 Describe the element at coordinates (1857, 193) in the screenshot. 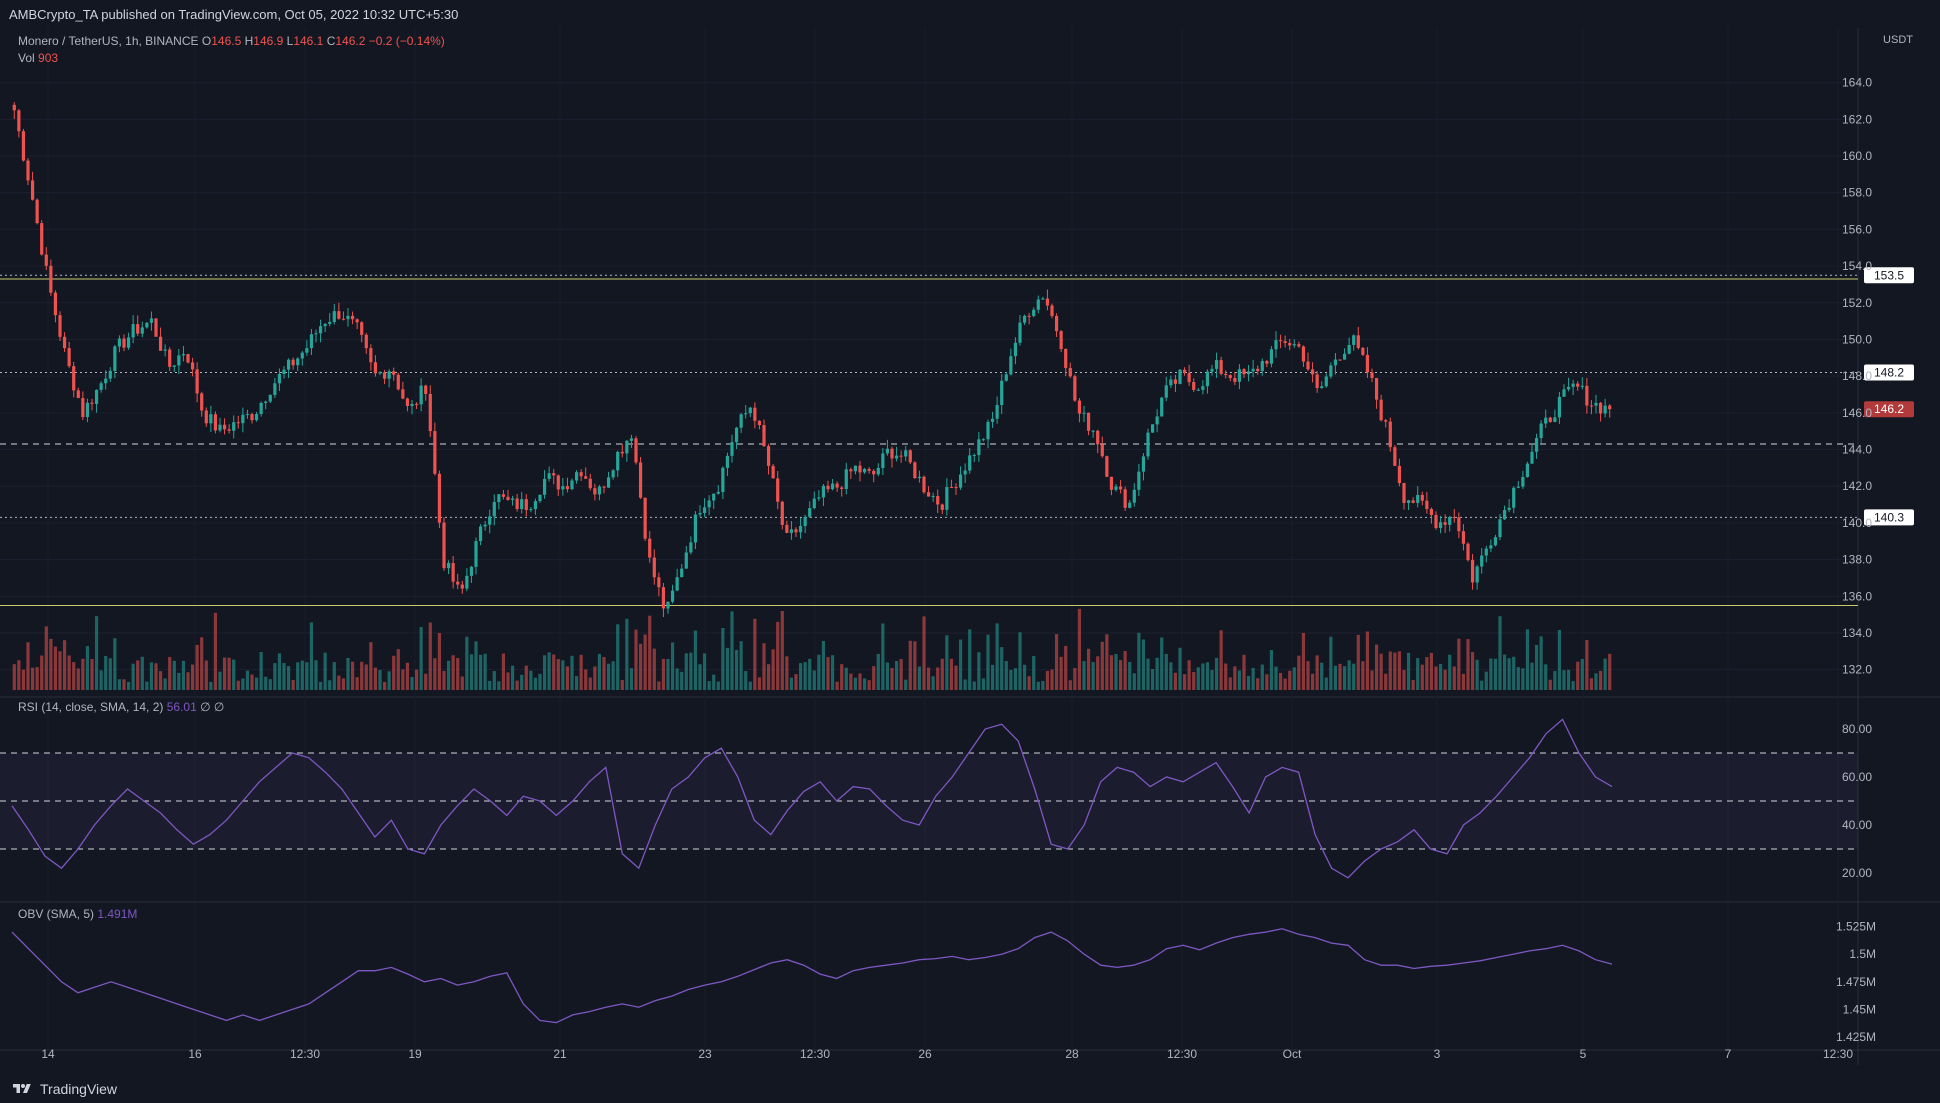

I see `price-tick-label: 158.0` at that location.